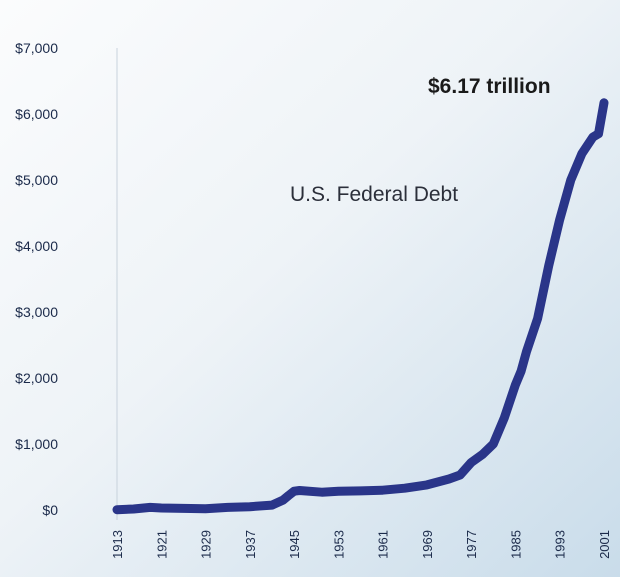 The width and height of the screenshot is (620, 577). What do you see at coordinates (383, 544) in the screenshot?
I see `x-tick-label: 1961` at bounding box center [383, 544].